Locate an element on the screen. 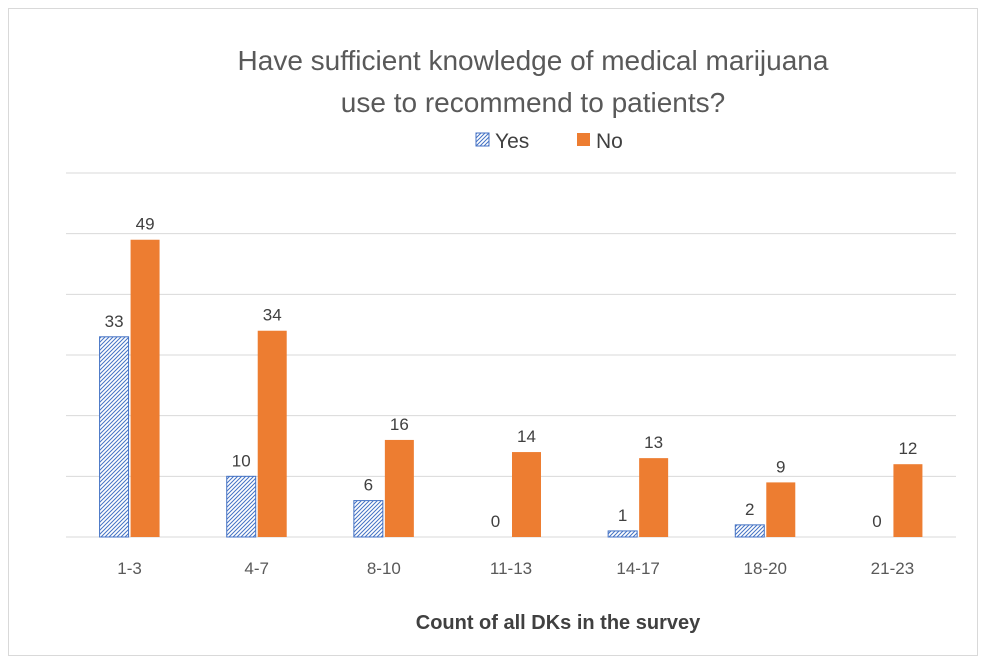  data-label-yes-14-17: 1 is located at coordinates (622, 515).